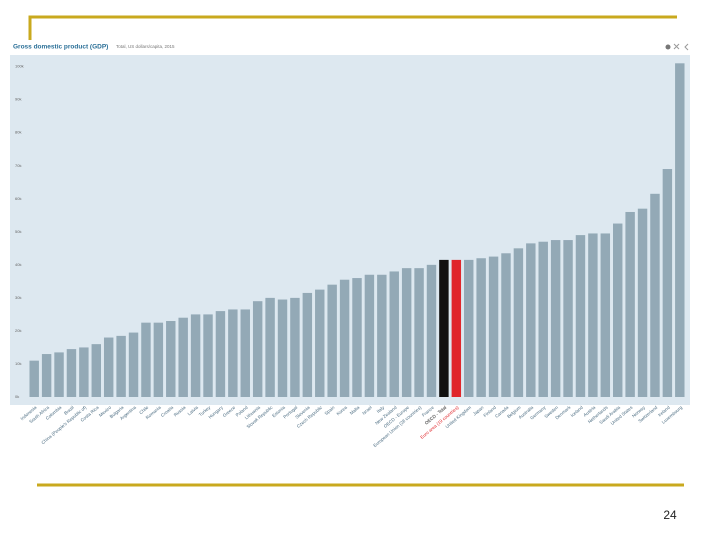 The height and width of the screenshot is (540, 720). Describe the element at coordinates (367, 410) in the screenshot. I see `x-tick-label: Israel` at that location.